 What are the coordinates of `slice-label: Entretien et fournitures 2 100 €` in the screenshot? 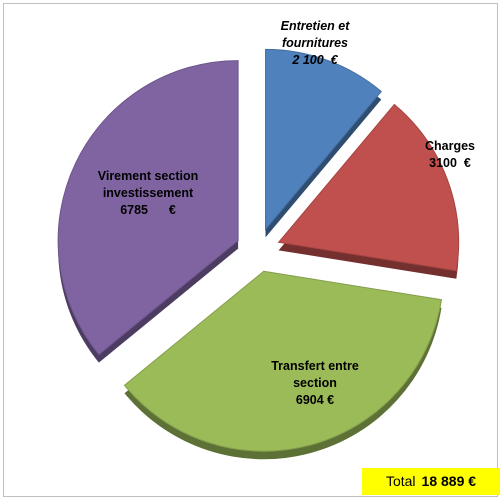 It's located at (315, 43).